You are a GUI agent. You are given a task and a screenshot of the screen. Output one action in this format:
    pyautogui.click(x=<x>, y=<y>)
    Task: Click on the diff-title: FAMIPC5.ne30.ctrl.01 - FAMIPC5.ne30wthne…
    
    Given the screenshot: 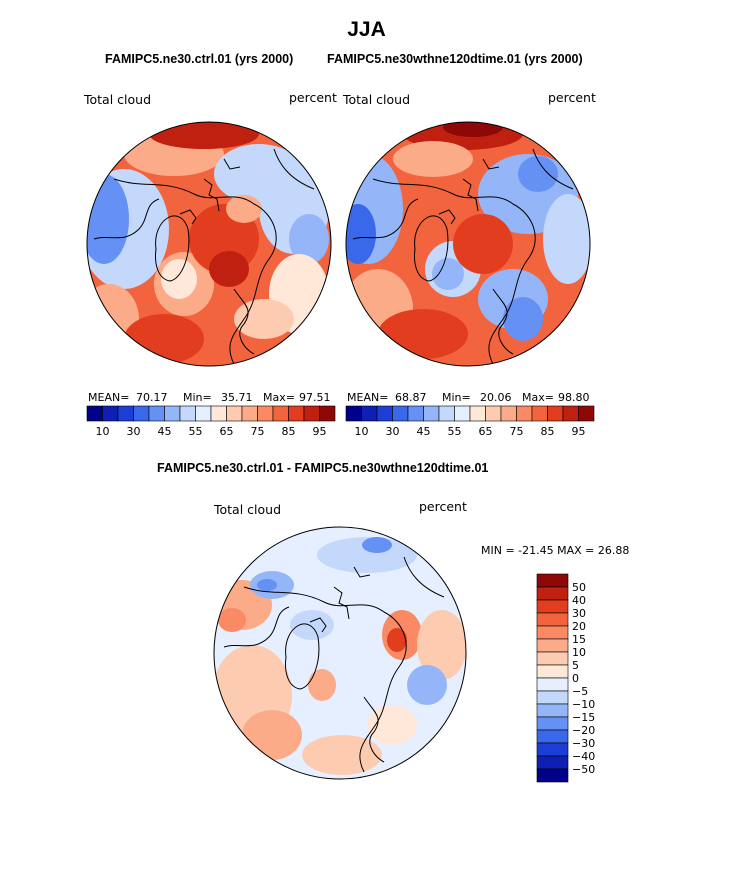 What is the action you would take?
    pyautogui.click(x=323, y=468)
    